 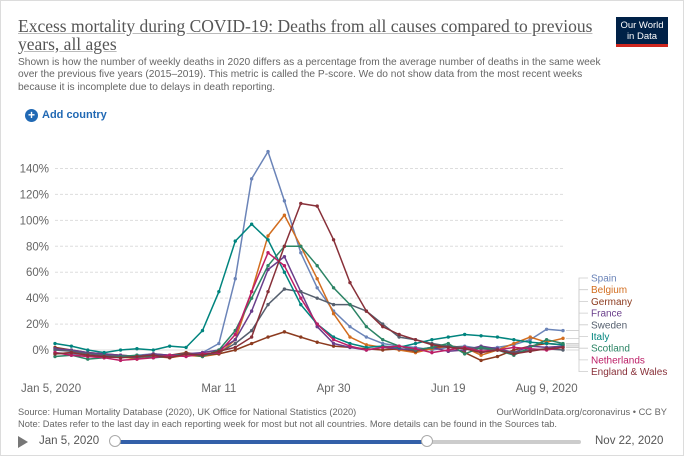 What do you see at coordinates (66, 115) in the screenshot?
I see `add-country-button: + Add country` at bounding box center [66, 115].